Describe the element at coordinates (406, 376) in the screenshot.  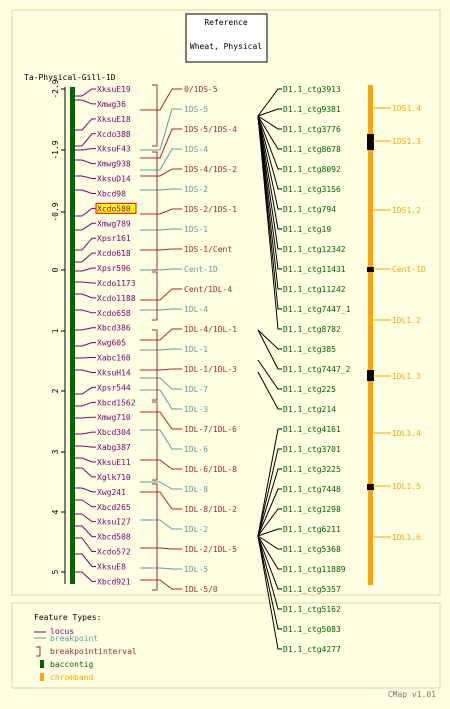
I see `chromband-label: 1DL1.3` at that location.